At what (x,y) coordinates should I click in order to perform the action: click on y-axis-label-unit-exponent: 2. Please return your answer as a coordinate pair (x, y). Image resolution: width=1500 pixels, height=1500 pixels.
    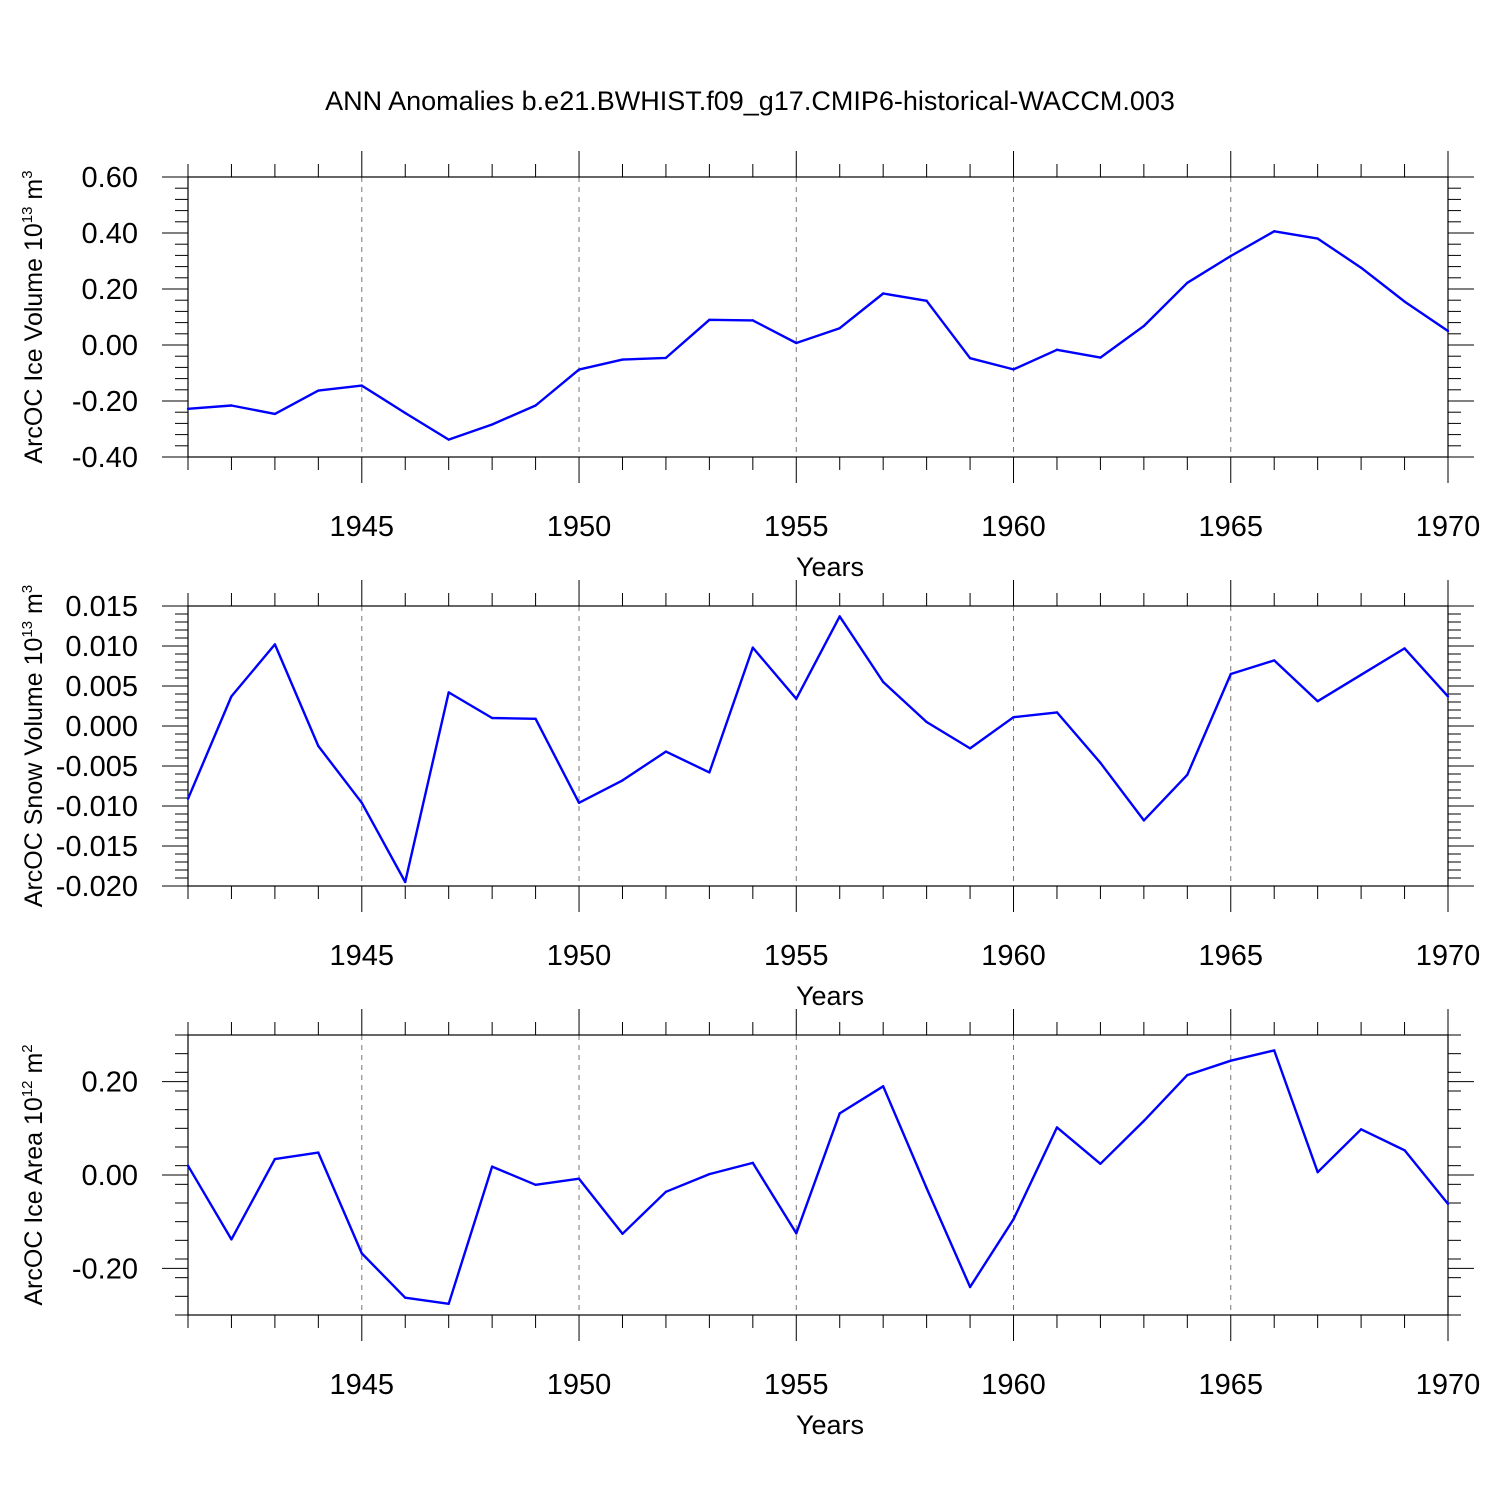
    Looking at the image, I should click on (27, 1048).